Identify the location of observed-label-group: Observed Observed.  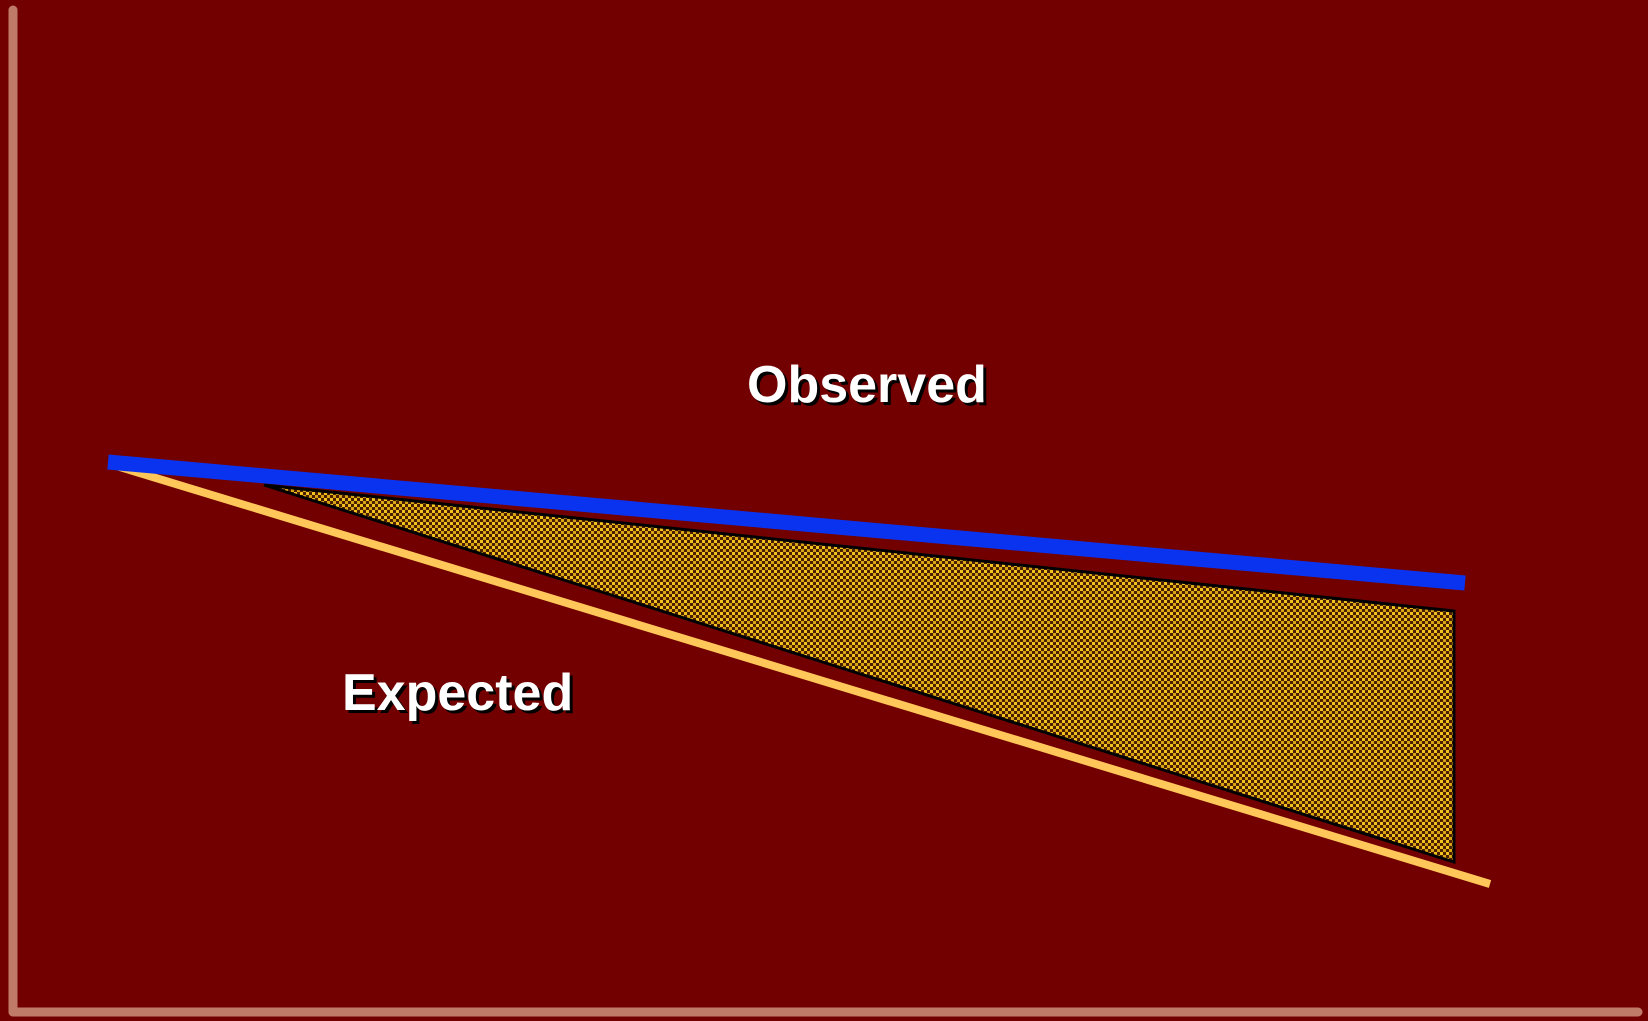
(868, 386).